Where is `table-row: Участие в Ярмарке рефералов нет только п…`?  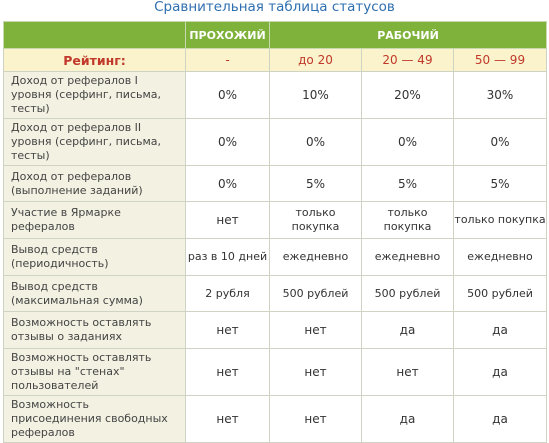
table-row: Участие в Ярмарке рефералов нет только п… is located at coordinates (275, 220).